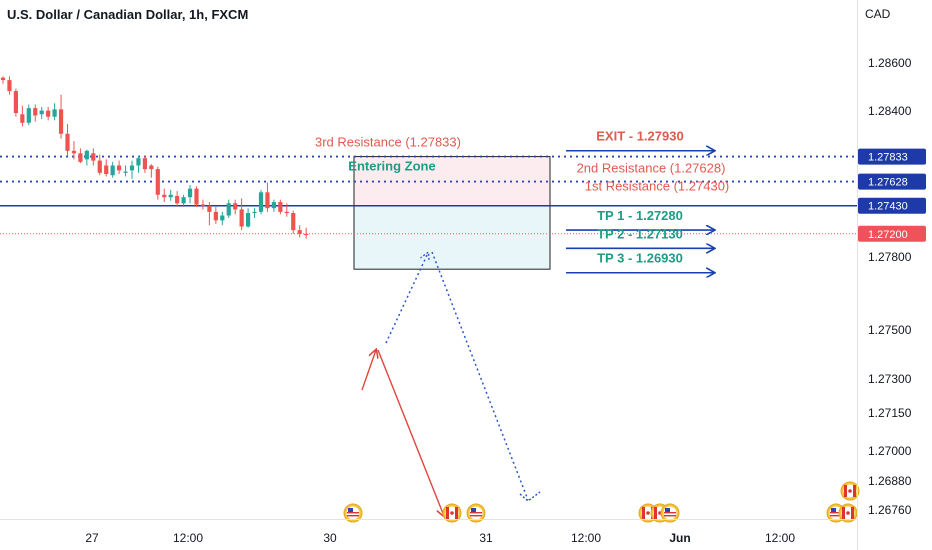  I want to click on y-tick-label: 1.27800, so click(890, 257).